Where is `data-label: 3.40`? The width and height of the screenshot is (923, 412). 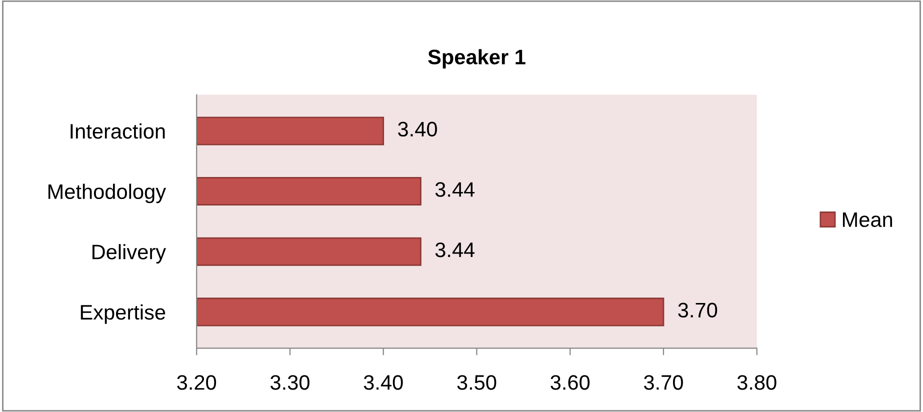
data-label: 3.40 is located at coordinates (417, 129).